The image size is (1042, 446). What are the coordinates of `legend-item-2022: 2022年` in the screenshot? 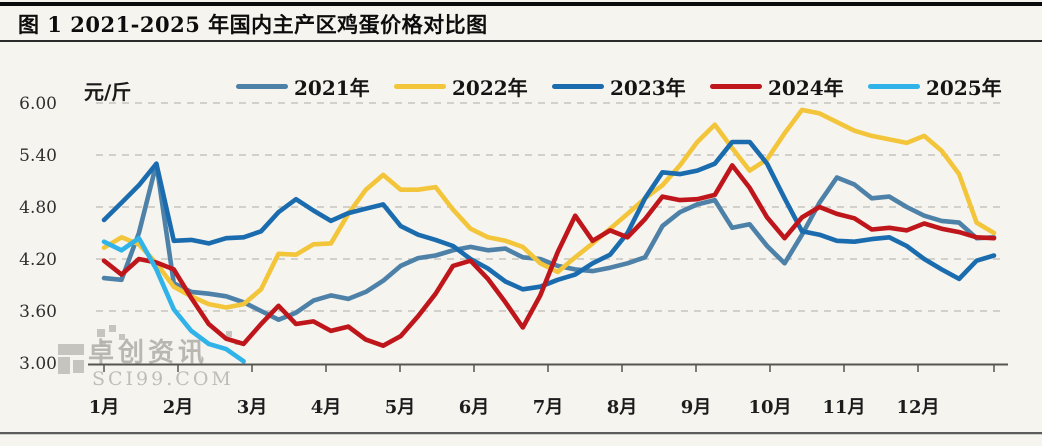 It's located at (473, 86).